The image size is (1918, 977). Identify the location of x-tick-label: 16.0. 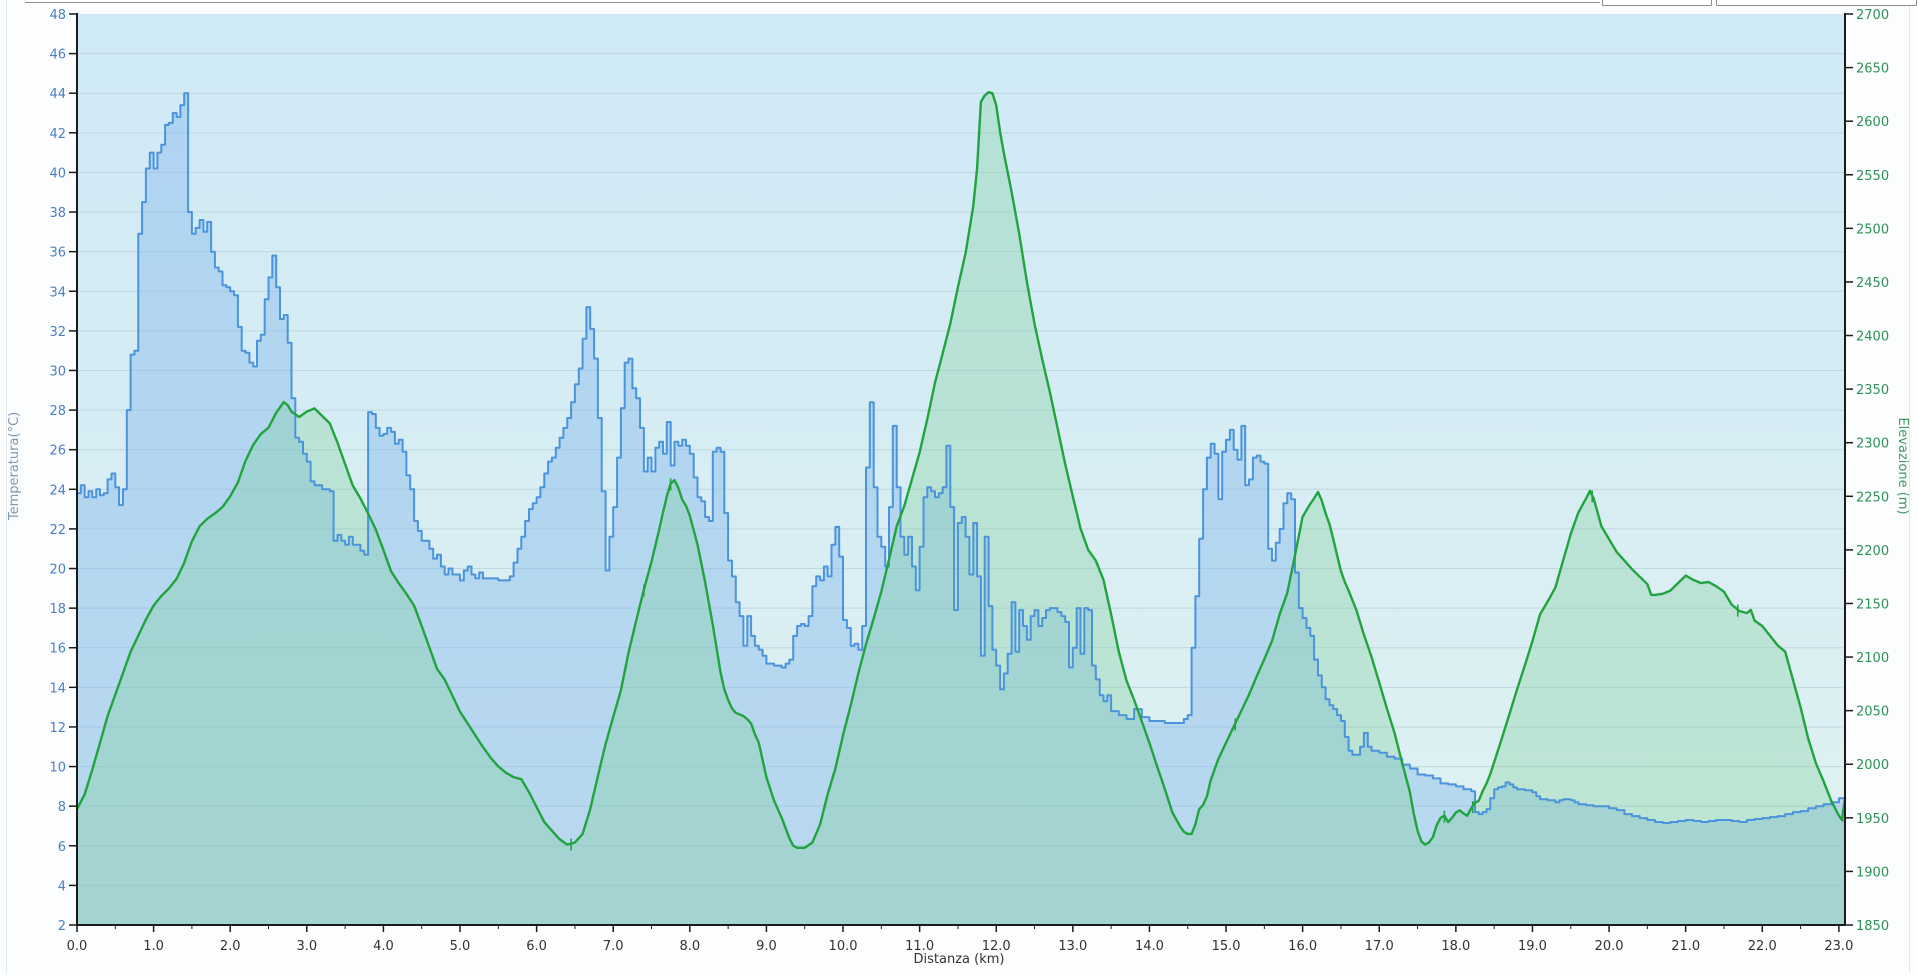
(1302, 946).